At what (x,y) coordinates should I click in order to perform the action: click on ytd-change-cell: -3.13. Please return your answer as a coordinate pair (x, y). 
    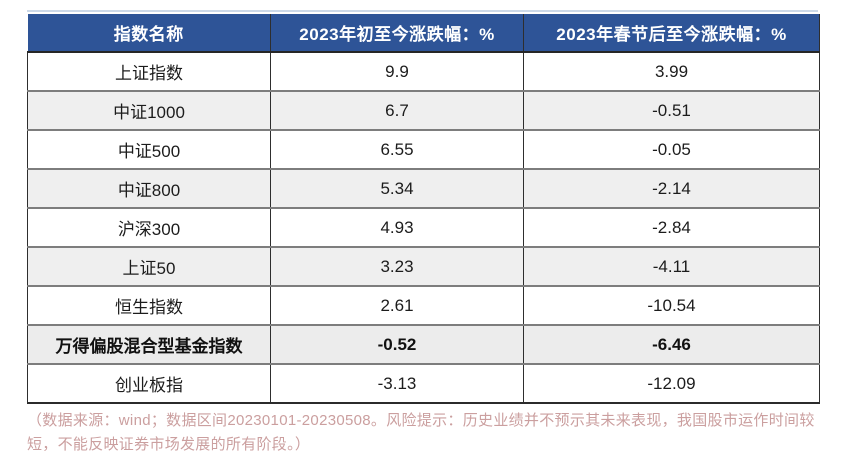
    Looking at the image, I should click on (397, 383).